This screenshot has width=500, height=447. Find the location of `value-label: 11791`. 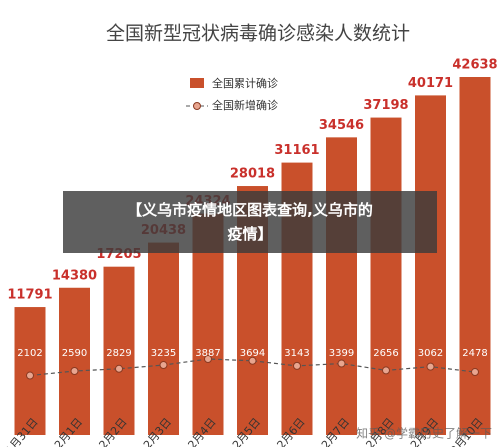

value-label: 11791 is located at coordinates (29, 295).